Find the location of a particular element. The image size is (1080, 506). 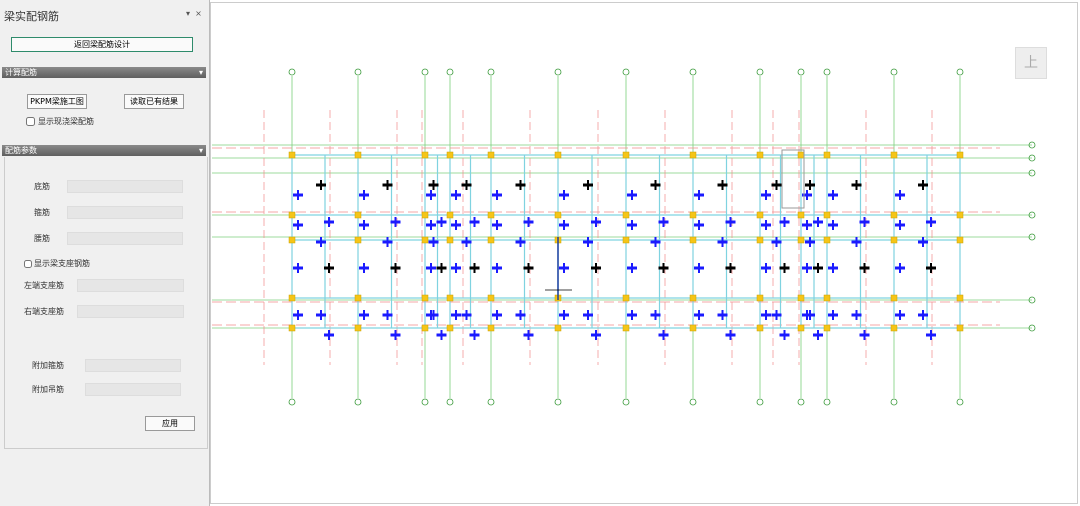

panel-controls: ▾ × is located at coordinates (194, 13).